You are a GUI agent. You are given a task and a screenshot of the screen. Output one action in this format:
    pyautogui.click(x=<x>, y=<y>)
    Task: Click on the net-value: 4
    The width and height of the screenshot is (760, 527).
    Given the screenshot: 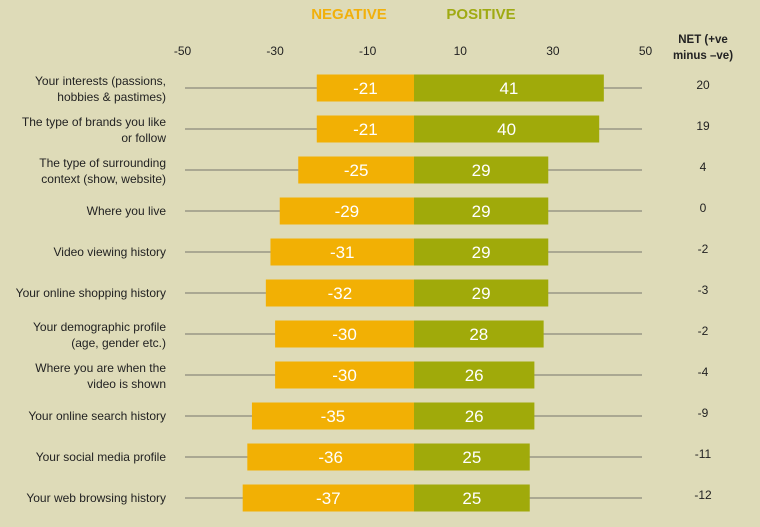 What is the action you would take?
    pyautogui.click(x=703, y=167)
    